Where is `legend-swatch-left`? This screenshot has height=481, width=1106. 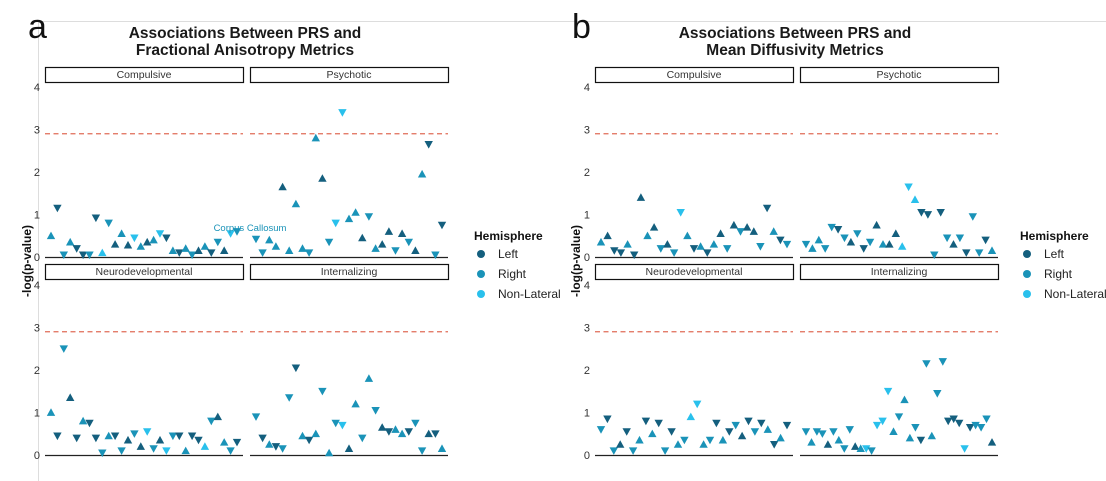 legend-swatch-left is located at coordinates (481, 254).